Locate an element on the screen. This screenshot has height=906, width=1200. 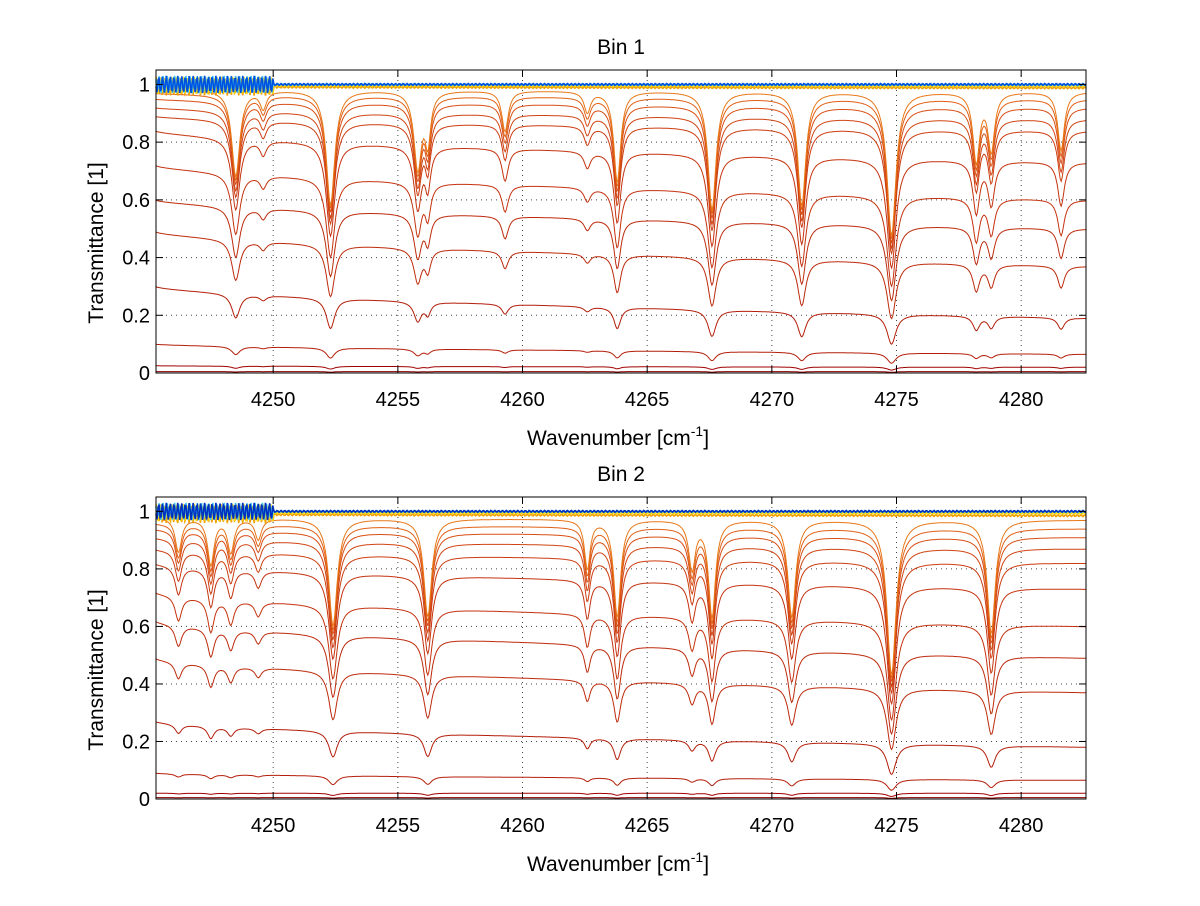
subplot-title: Bin 1 is located at coordinates (621, 47).